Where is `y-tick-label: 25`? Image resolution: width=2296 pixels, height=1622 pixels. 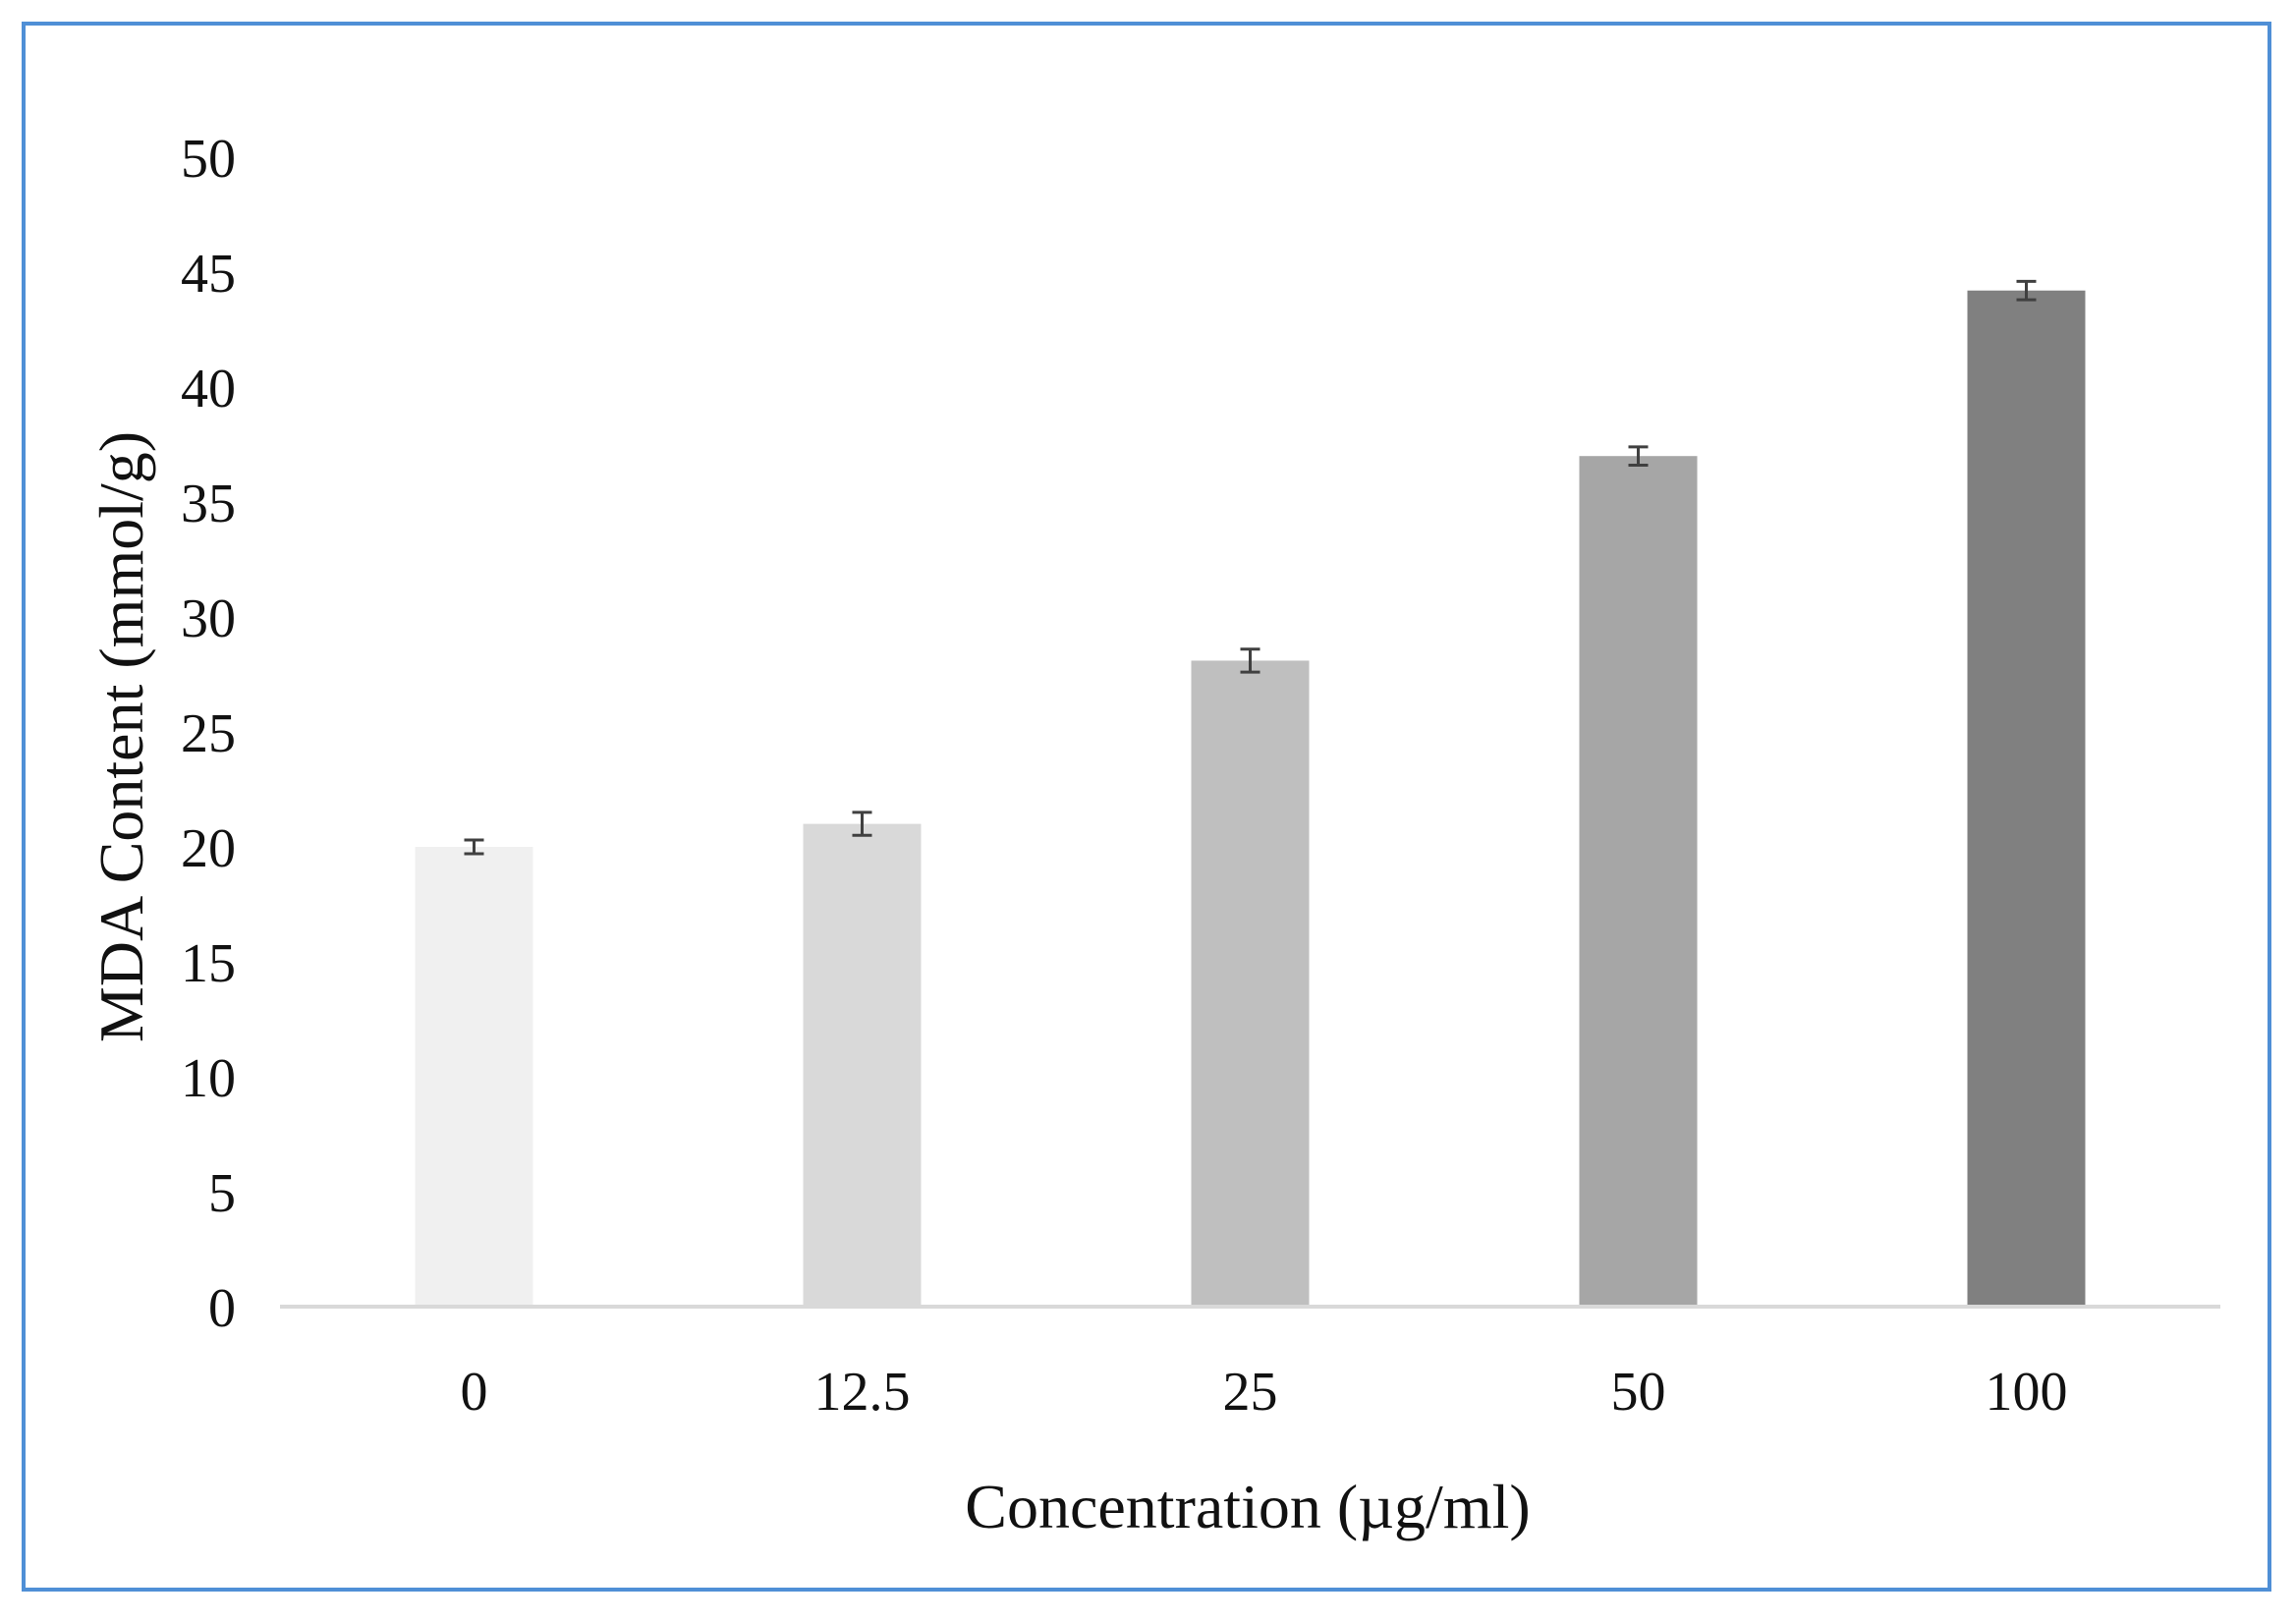
y-tick-label: 25 is located at coordinates (208, 733).